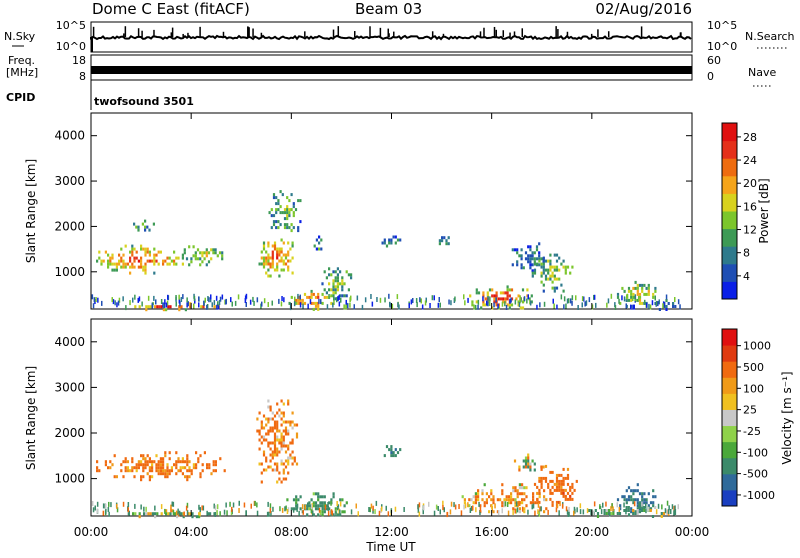 Image resolution: width=800 pixels, height=558 pixels. Describe the element at coordinates (21, 60) in the screenshot. I see `freq-label: Freq.` at that location.